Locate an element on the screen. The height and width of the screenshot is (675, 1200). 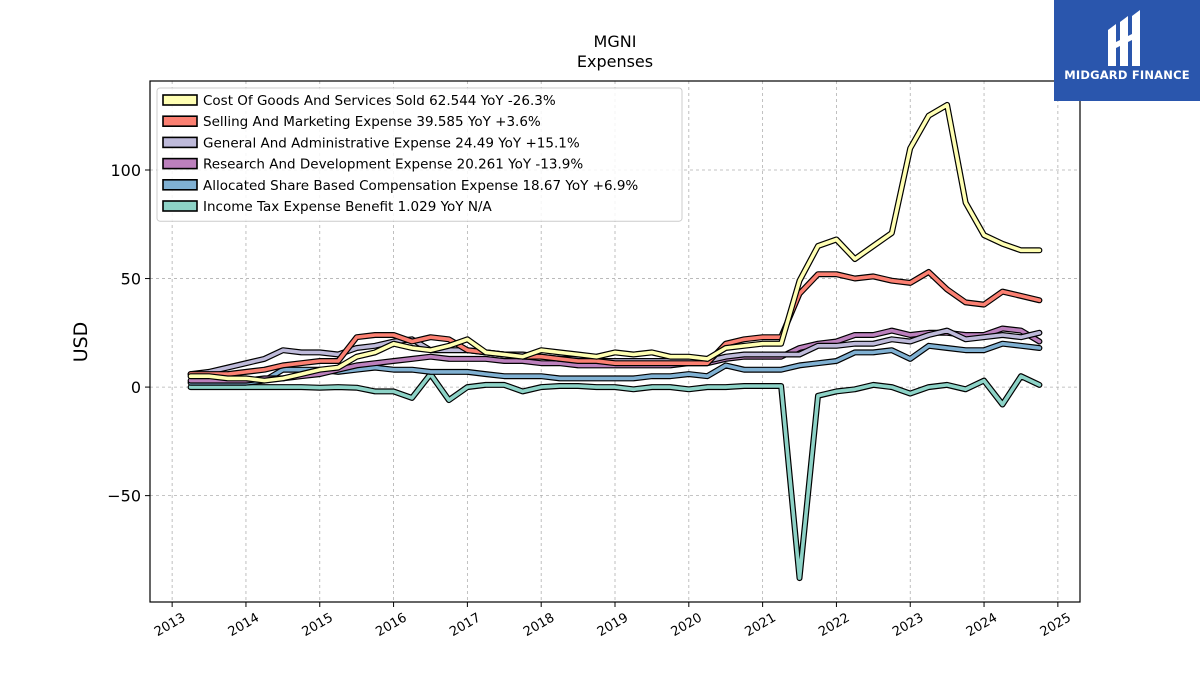
chart-title: MGNI is located at coordinates (615, 41).